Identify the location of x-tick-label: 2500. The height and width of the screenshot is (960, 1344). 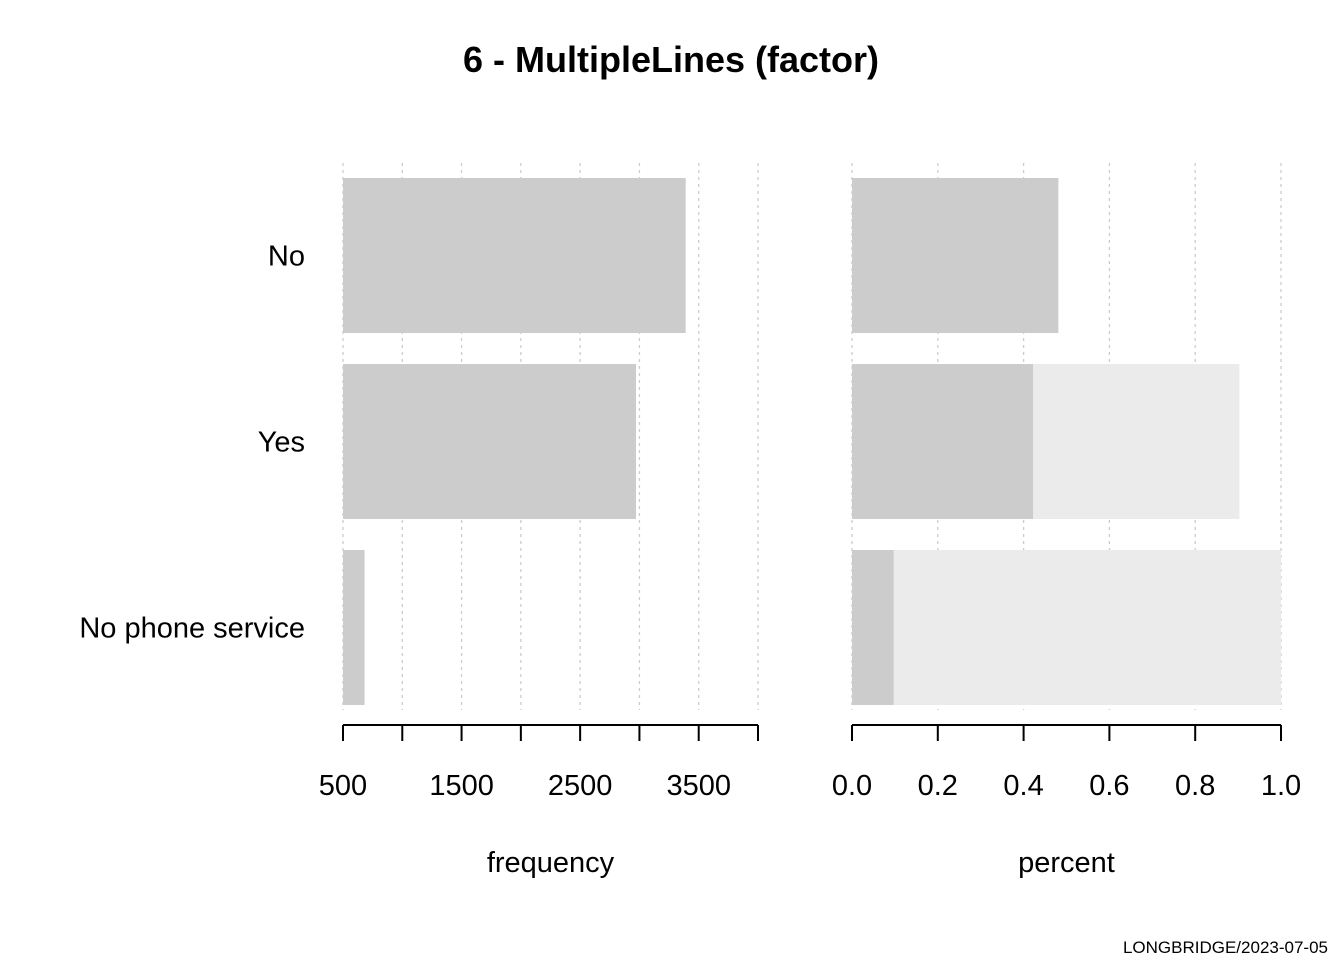
(580, 786).